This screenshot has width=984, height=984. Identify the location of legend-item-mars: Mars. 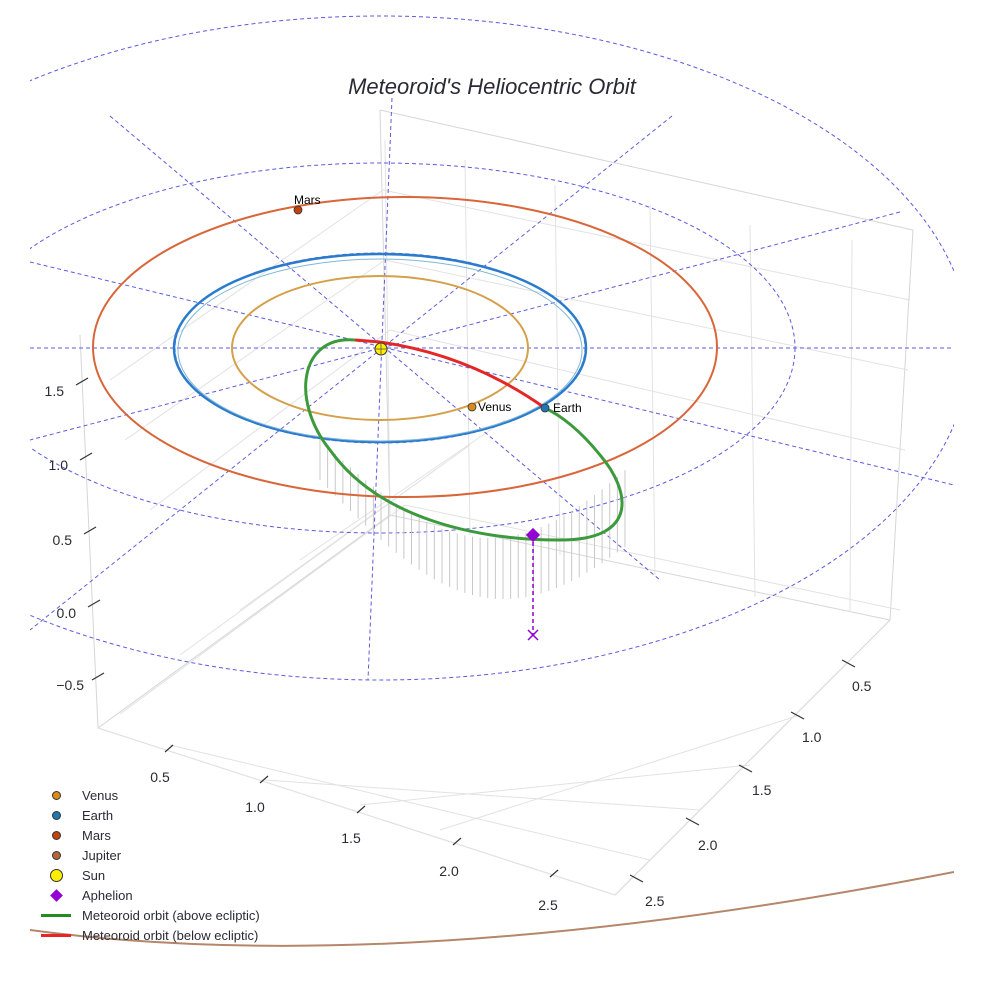
(145, 835).